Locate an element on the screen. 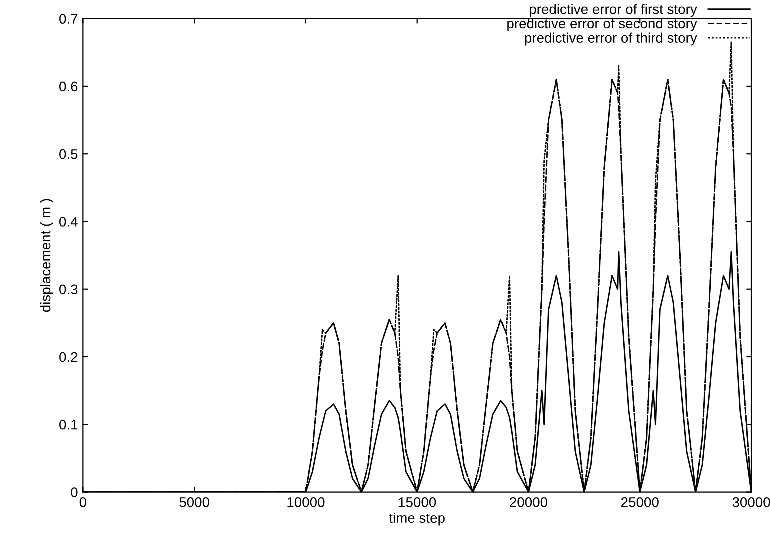 The image size is (770, 538). legend-label: predictive error of first story is located at coordinates (614, 11).